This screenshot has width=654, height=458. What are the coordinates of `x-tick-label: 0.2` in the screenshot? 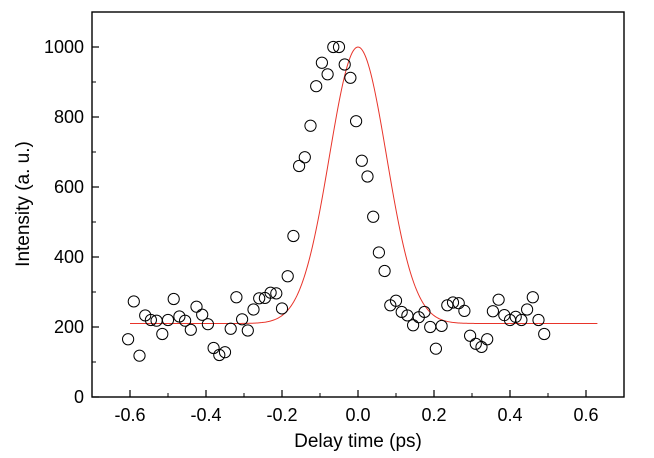 It's located at (433, 415).